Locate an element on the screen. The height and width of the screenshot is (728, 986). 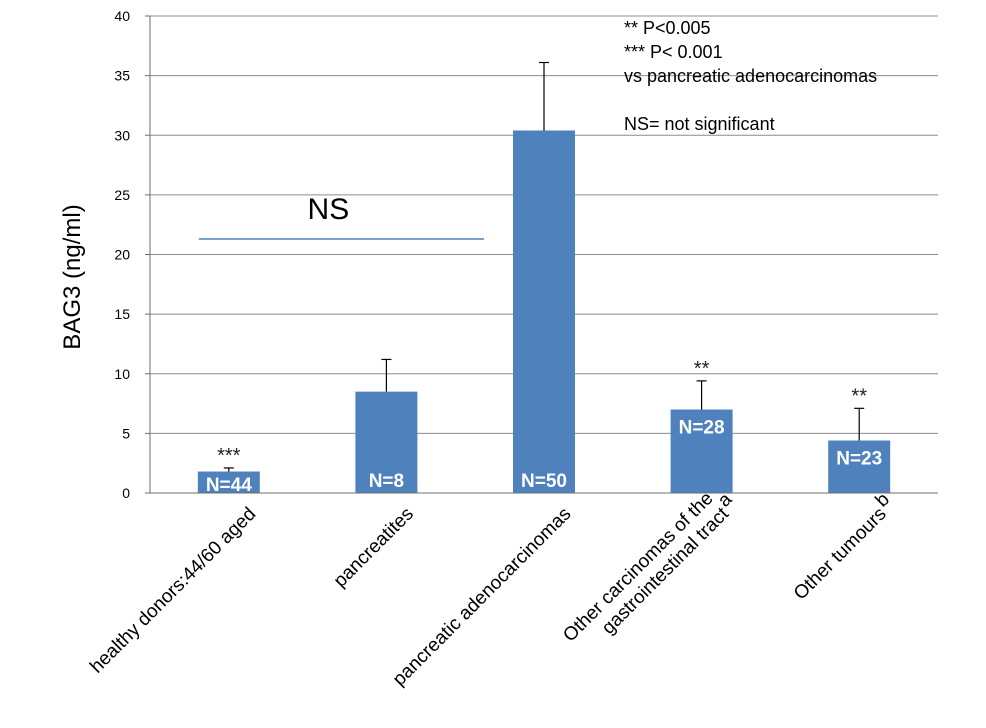
n-label: N=8 is located at coordinates (386, 481).